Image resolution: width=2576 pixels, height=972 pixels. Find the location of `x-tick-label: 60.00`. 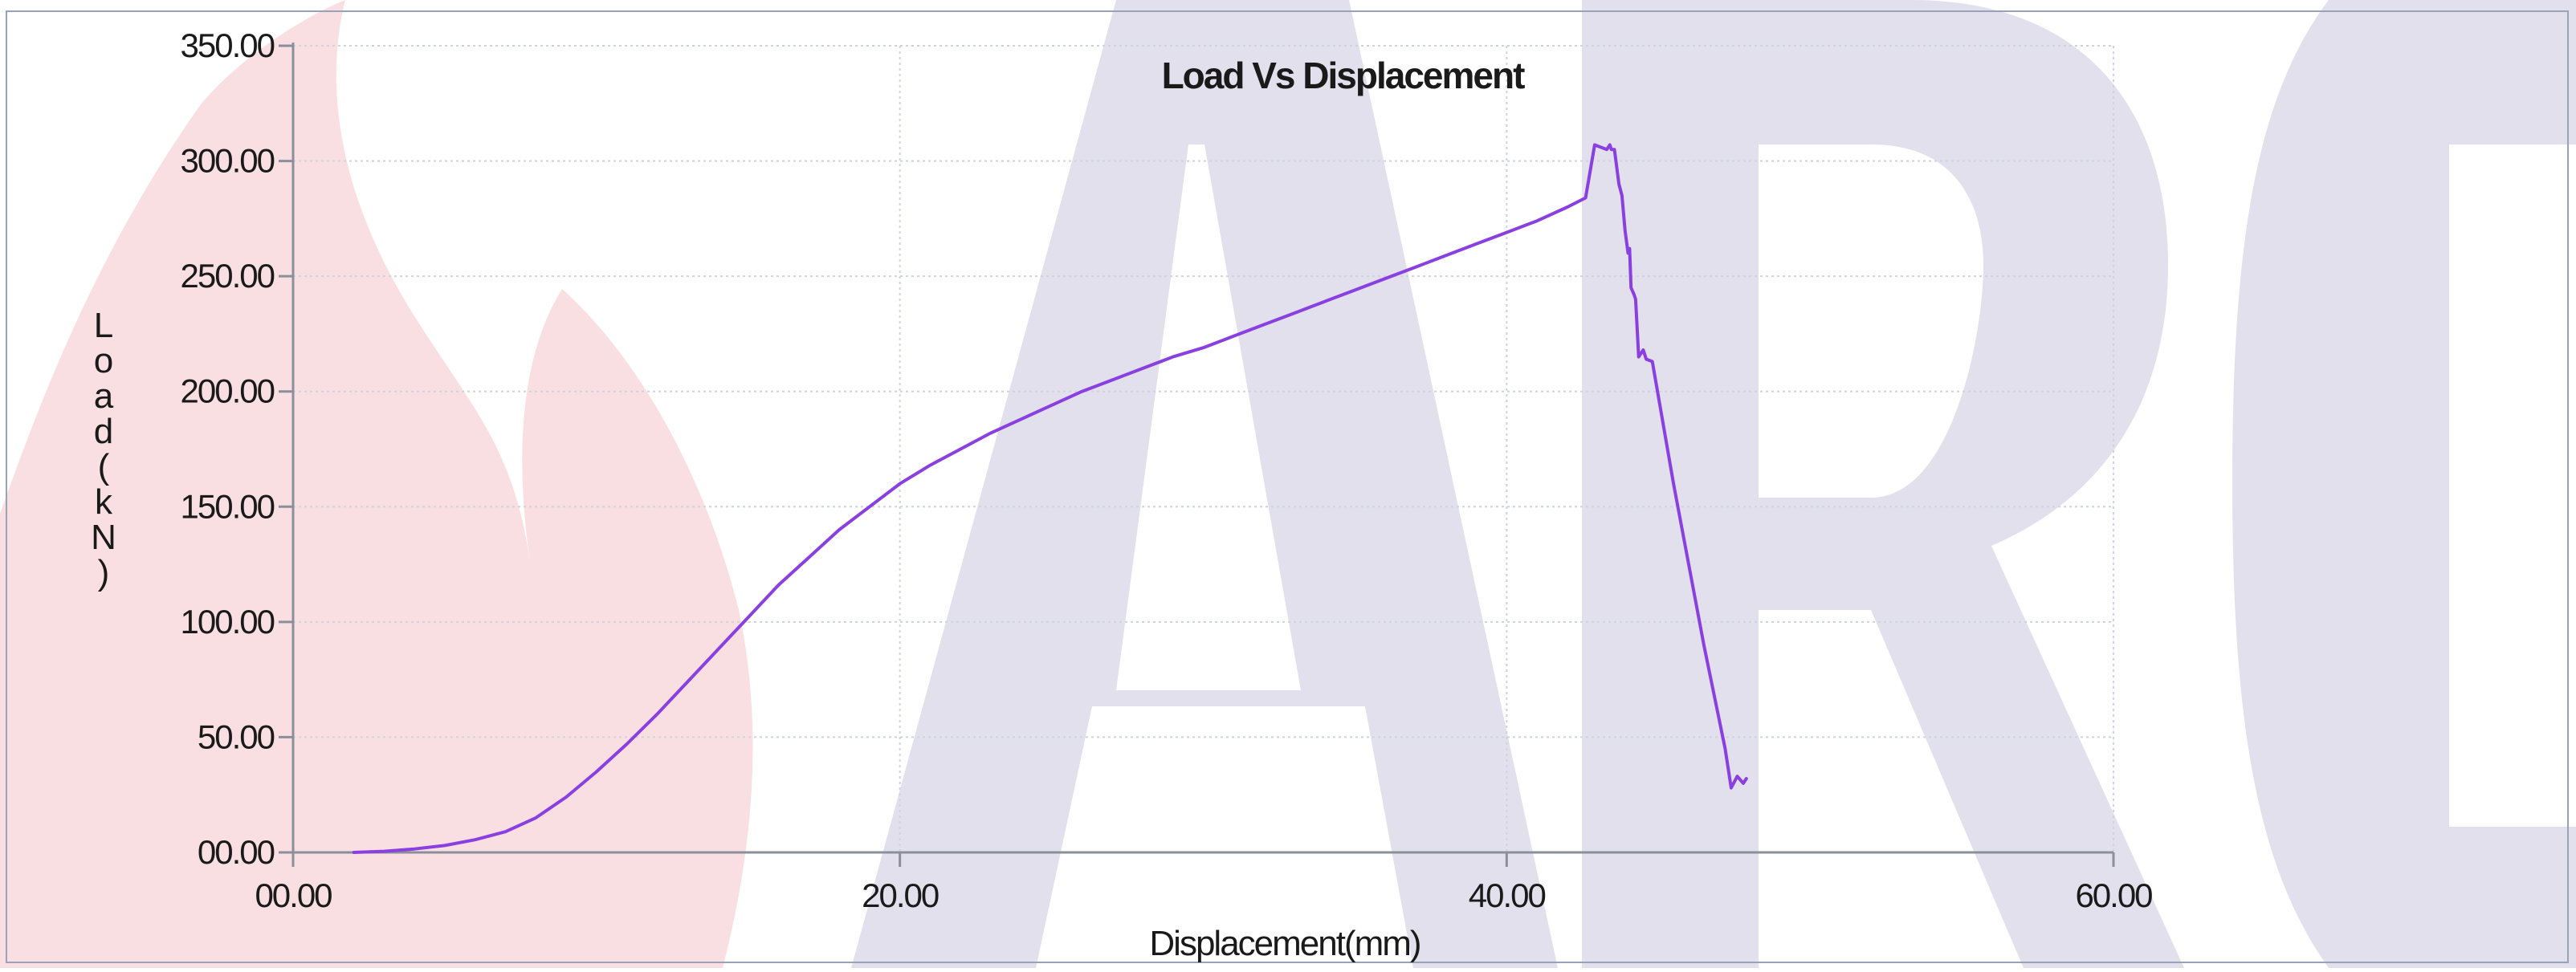

x-tick-label: 60.00 is located at coordinates (2113, 895).